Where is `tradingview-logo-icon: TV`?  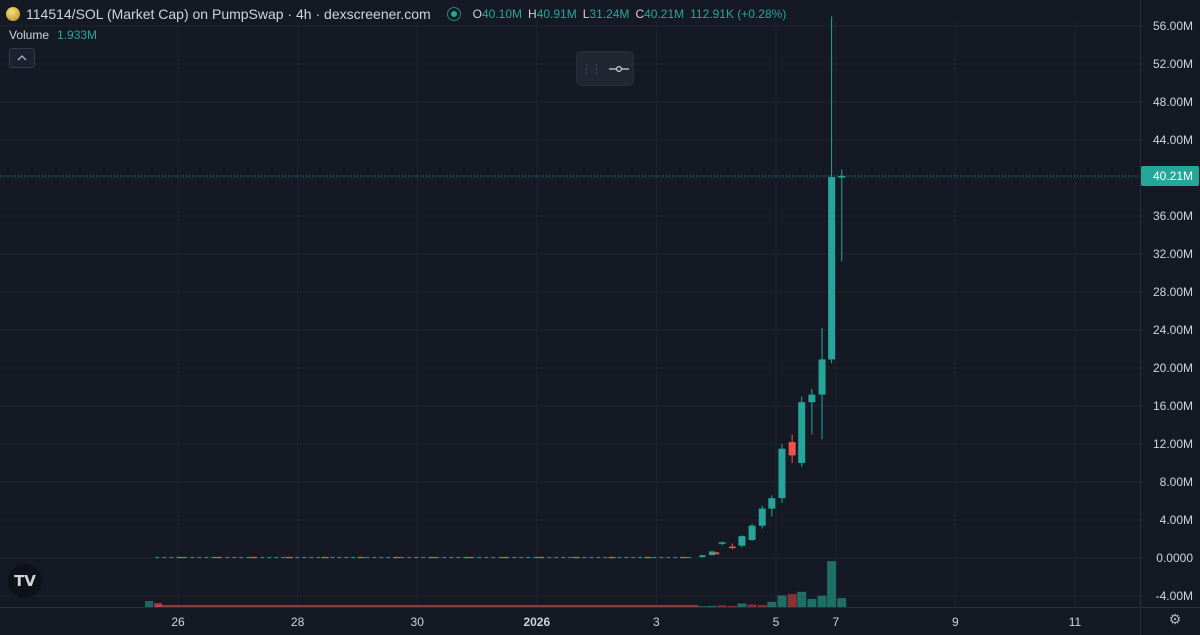 tradingview-logo-icon: TV is located at coordinates (25, 581).